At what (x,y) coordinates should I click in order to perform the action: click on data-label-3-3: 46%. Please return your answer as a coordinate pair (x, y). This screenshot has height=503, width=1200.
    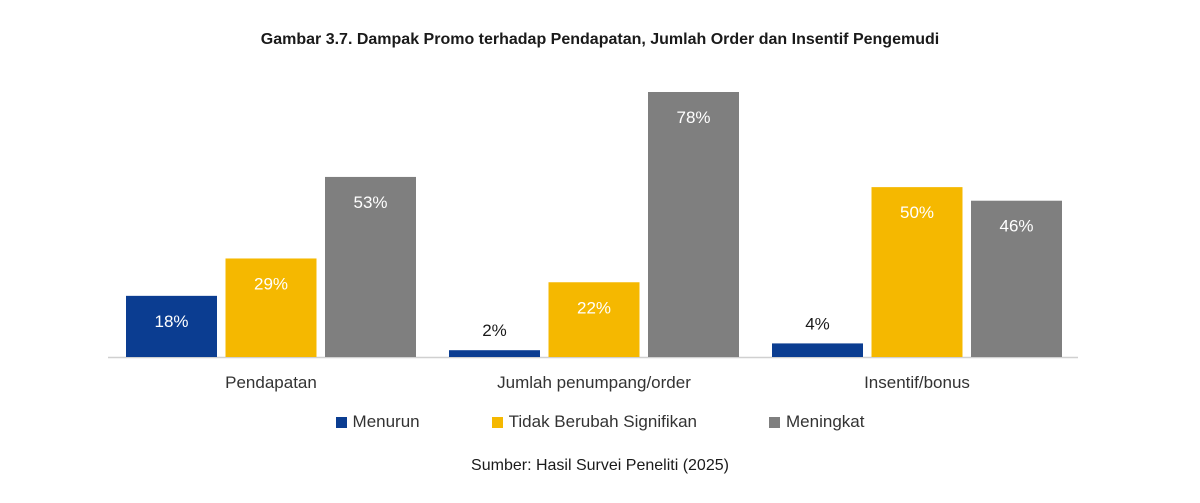
    Looking at the image, I should click on (1016, 226).